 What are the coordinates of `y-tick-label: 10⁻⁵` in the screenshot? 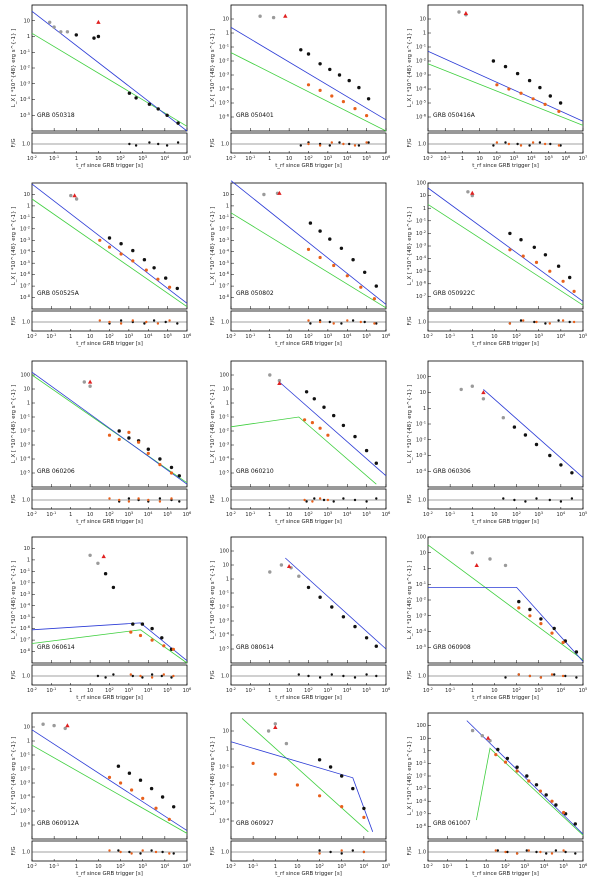 It's located at (224, 263).